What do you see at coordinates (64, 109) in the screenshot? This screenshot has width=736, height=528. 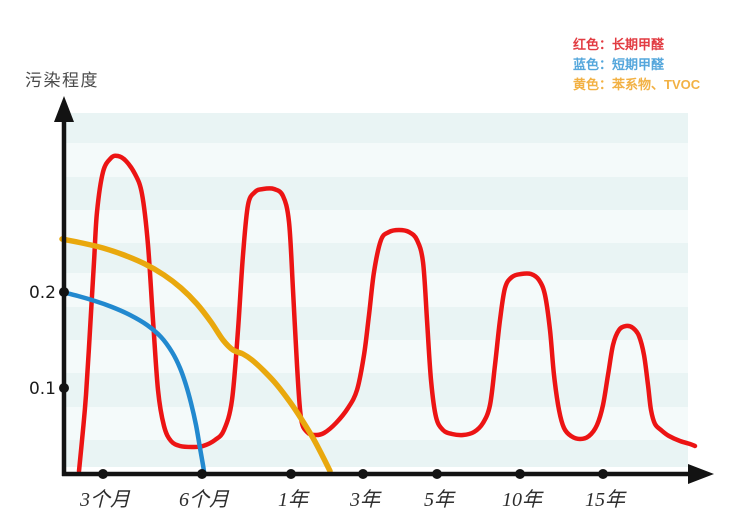 I see `y-axis-arrow-icon` at bounding box center [64, 109].